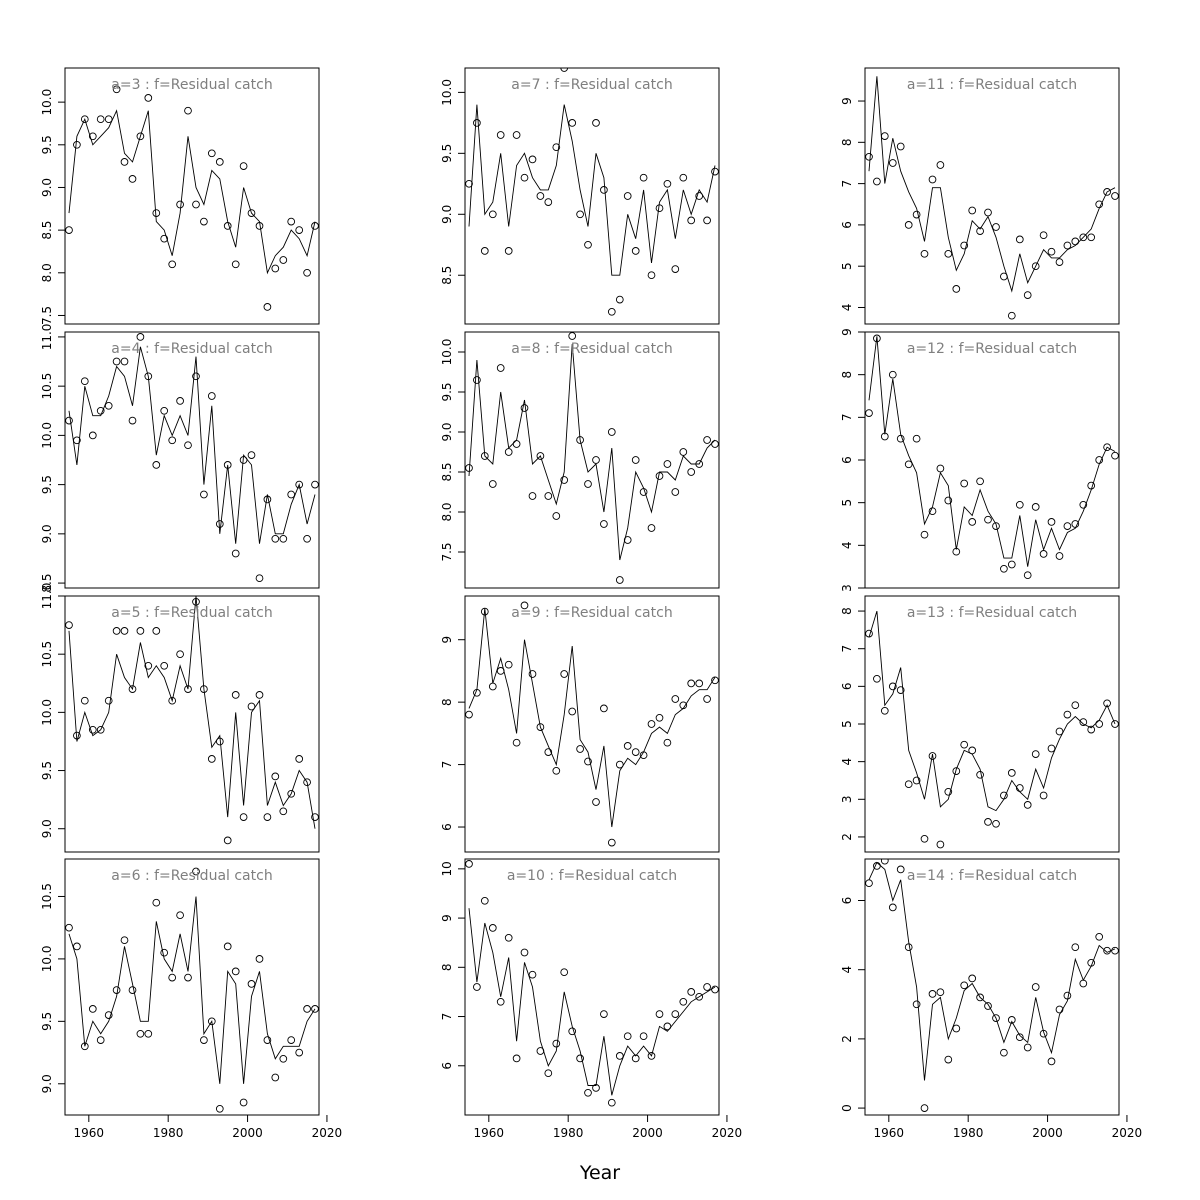 The height and width of the screenshot is (1200, 1200). I want to click on y-tick-label: 9.0, so click(47, 1083).